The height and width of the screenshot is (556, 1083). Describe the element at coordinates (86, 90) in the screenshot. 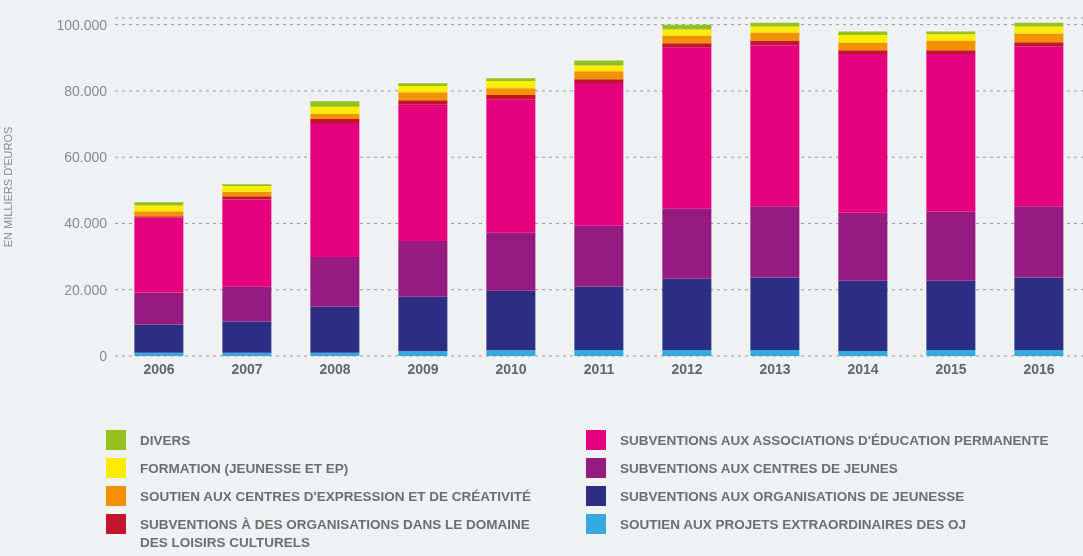

I see `y-tick-label: 80.000` at that location.